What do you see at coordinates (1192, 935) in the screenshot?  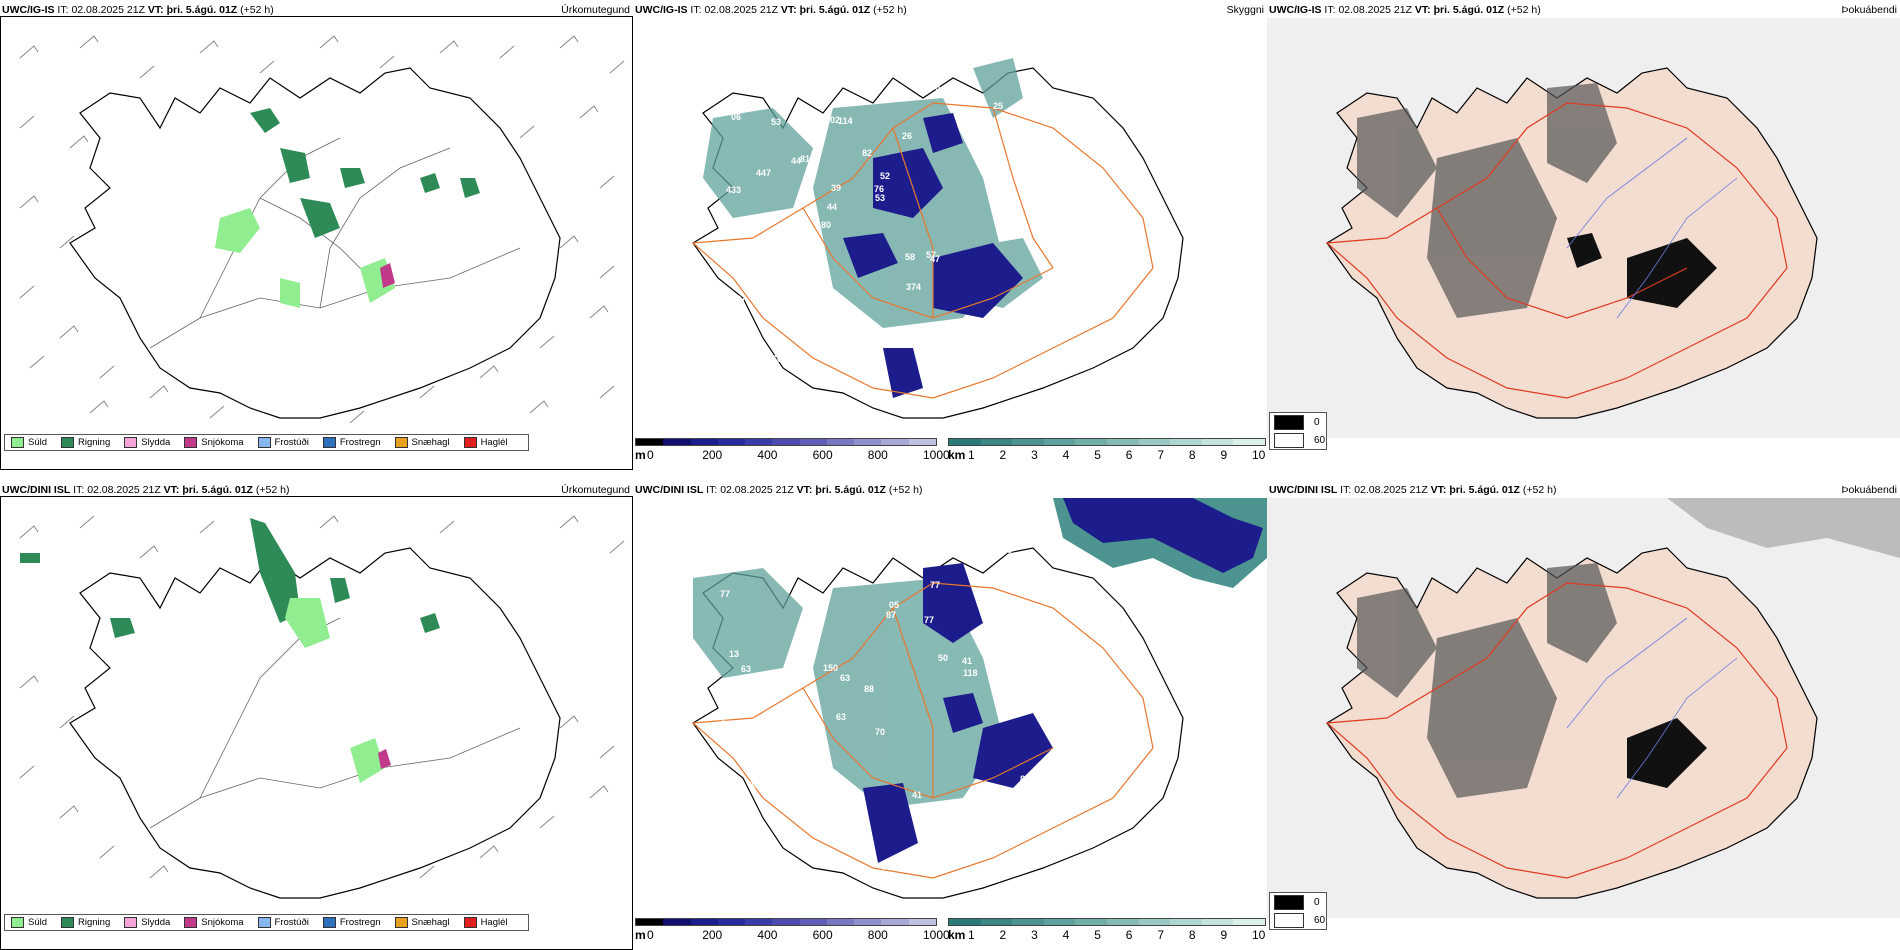 I see `colorbar-tick-label: 8` at bounding box center [1192, 935].